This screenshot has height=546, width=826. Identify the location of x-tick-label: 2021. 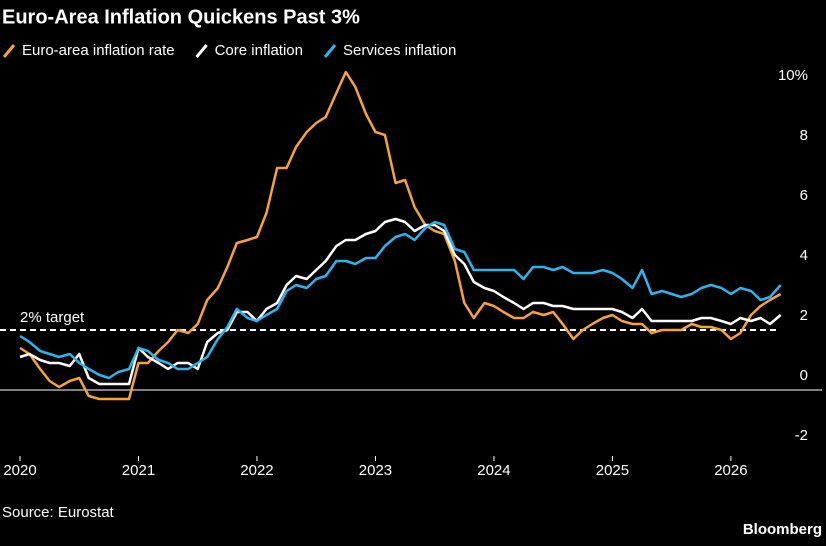
(138, 470).